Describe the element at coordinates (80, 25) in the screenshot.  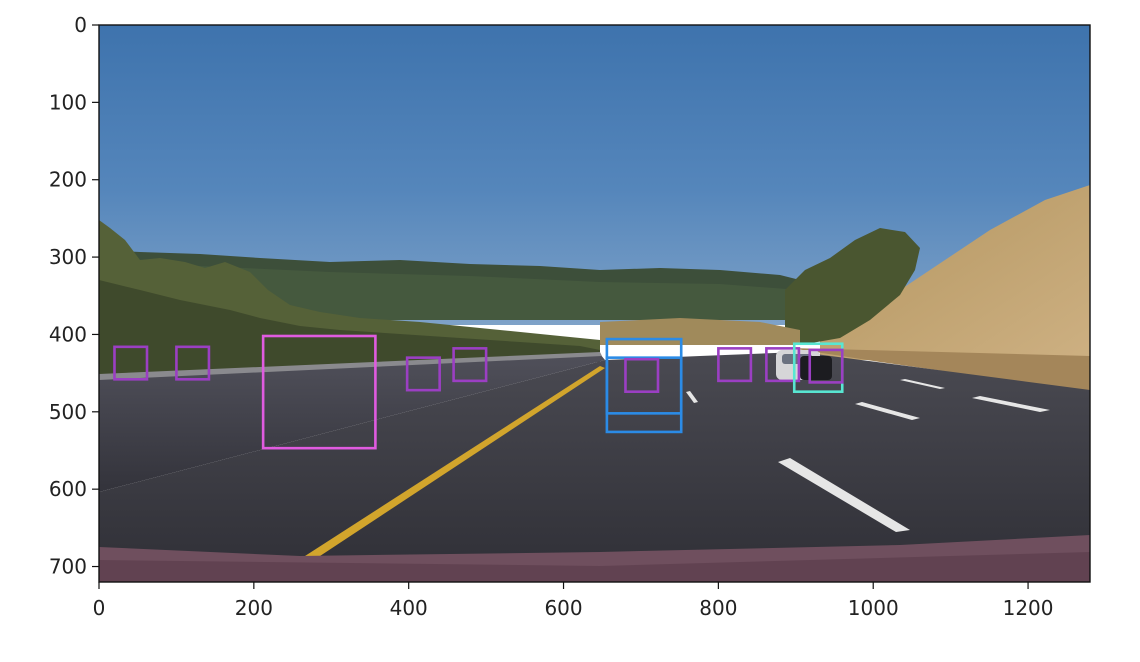
I see `y-tick-label-0: 0` at that location.